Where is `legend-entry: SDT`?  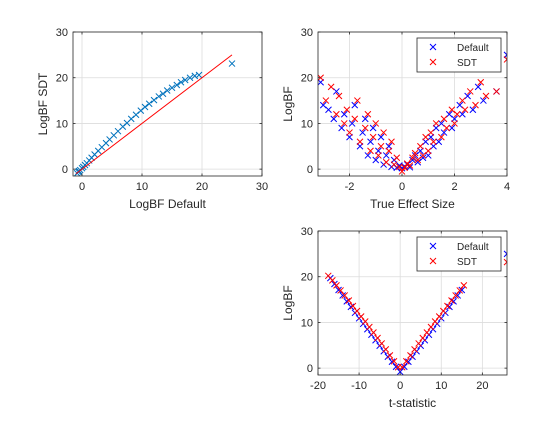 legend-entry: SDT is located at coordinates (467, 63).